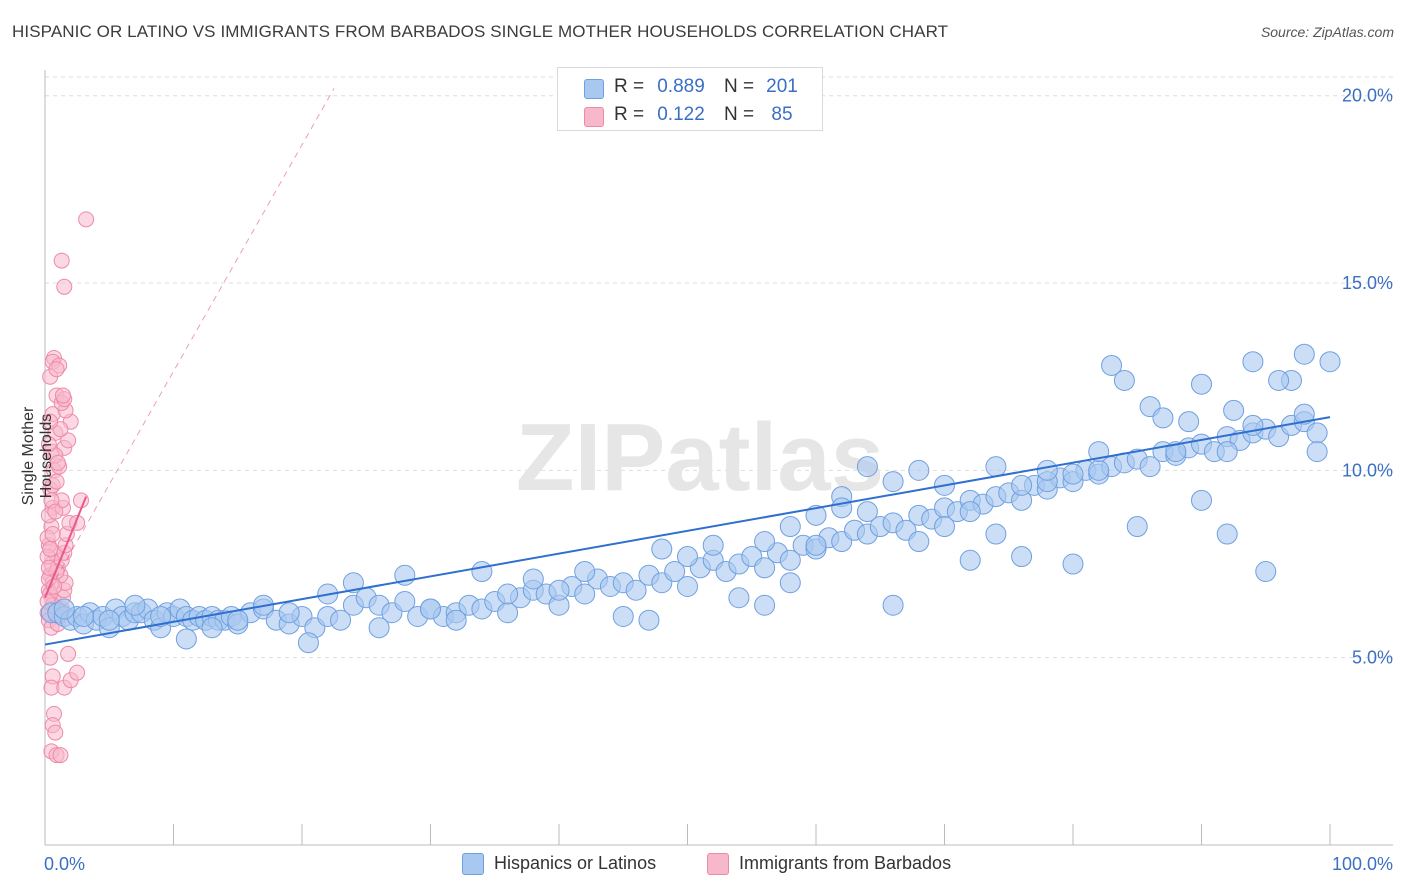  What do you see at coordinates (64, 864) in the screenshot?
I see `x-tick-label-min: 0.0%` at bounding box center [64, 864].